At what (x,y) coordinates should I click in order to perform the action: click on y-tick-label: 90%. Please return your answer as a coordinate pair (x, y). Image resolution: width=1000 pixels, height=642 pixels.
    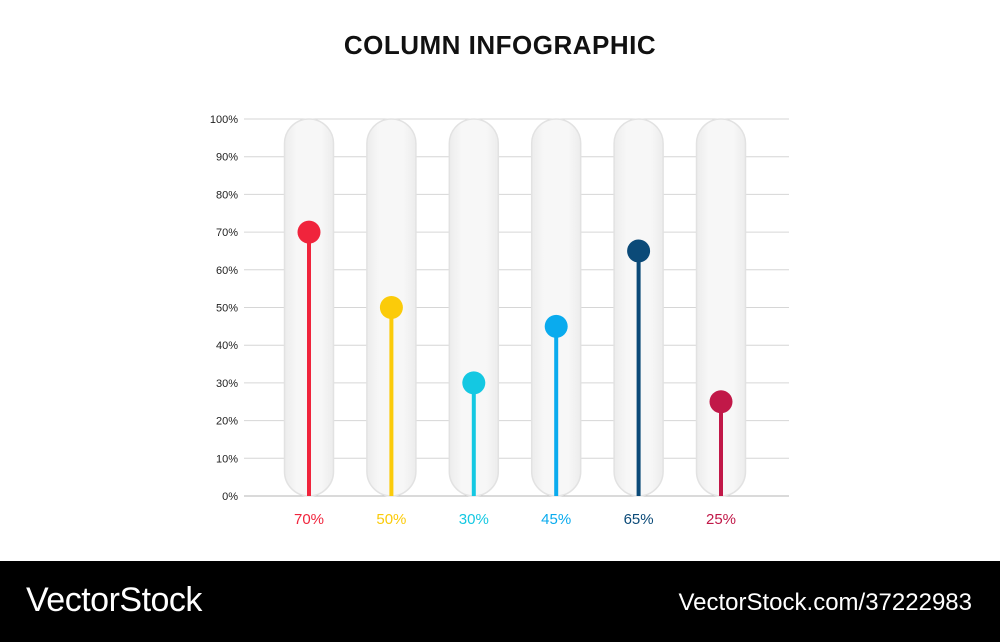
    Looking at the image, I should click on (227, 158).